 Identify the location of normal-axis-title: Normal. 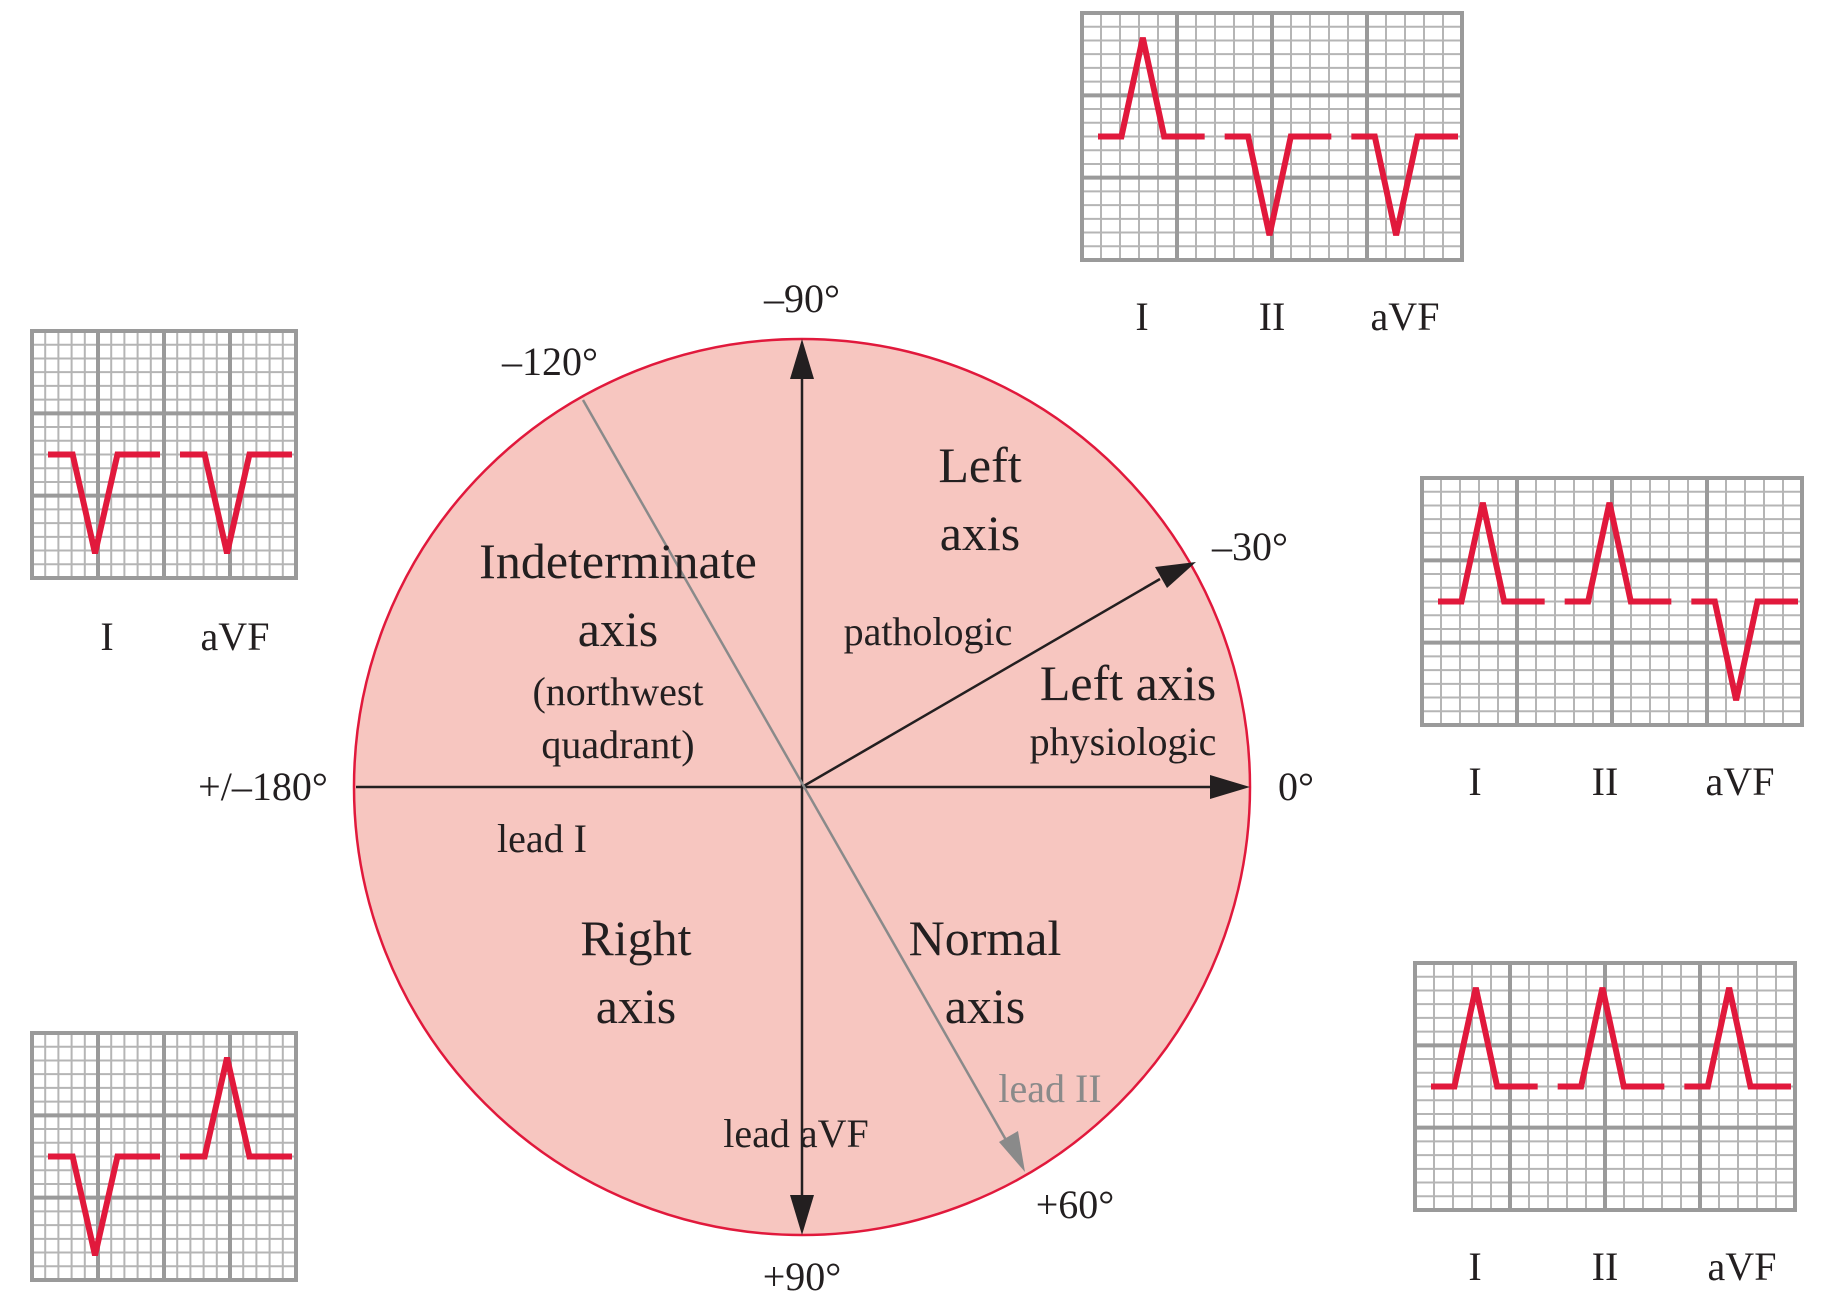
(985, 938).